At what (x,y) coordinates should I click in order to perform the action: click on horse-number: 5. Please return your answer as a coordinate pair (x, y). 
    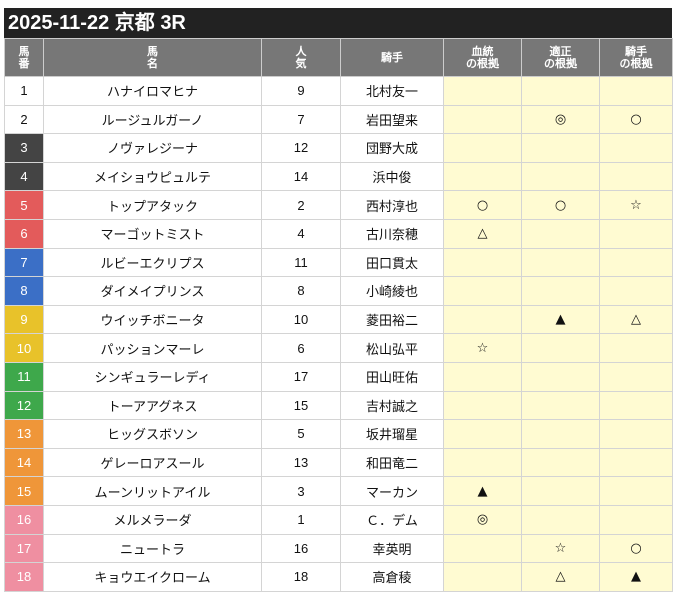
    Looking at the image, I should click on (24, 205).